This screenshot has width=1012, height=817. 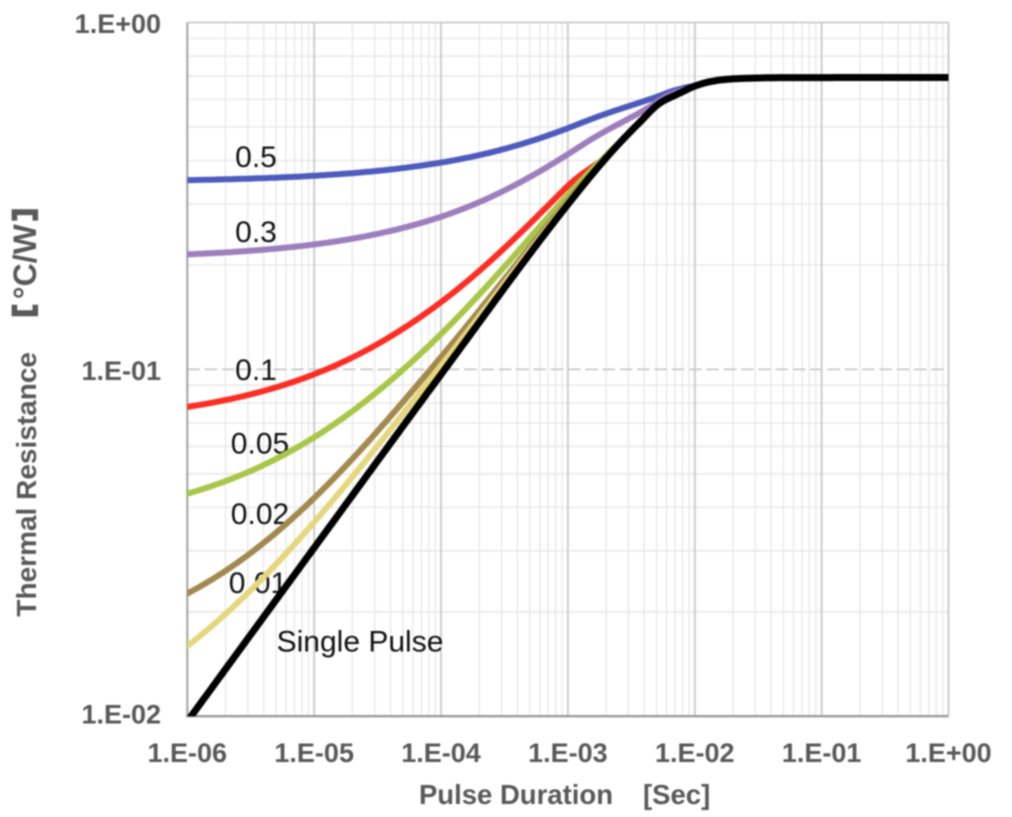 What do you see at coordinates (188, 753) in the screenshot?
I see `svg-text: 1.E-06` at bounding box center [188, 753].